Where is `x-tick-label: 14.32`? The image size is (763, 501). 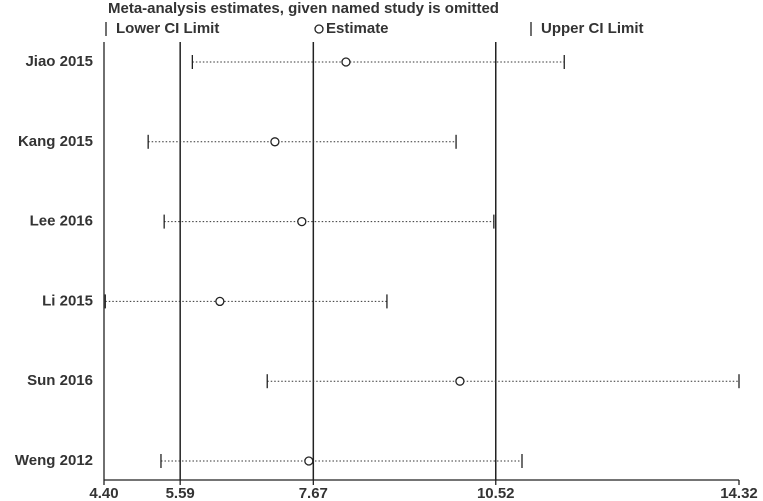
x-tick-label: 14.32 is located at coordinates (739, 493).